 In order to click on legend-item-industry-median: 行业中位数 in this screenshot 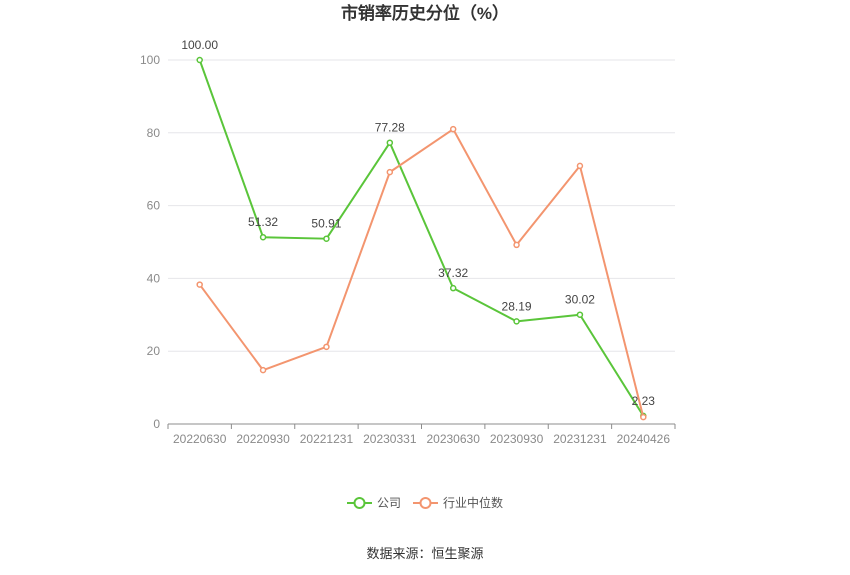, I will do `click(458, 503)`.